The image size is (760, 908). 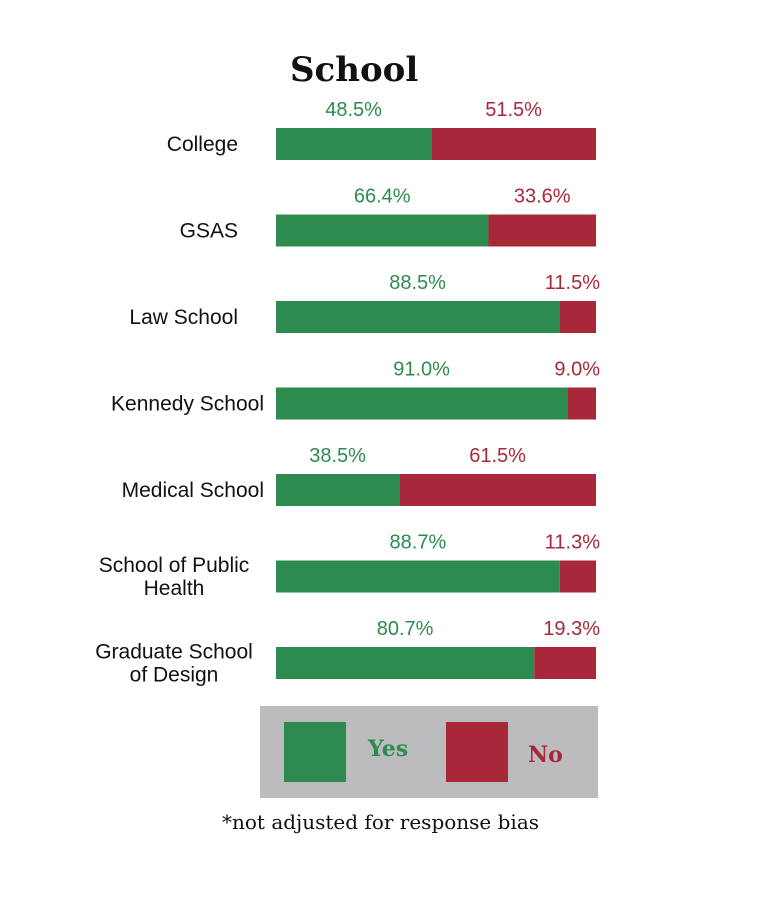 What do you see at coordinates (202, 144) in the screenshot?
I see `category-label: College` at bounding box center [202, 144].